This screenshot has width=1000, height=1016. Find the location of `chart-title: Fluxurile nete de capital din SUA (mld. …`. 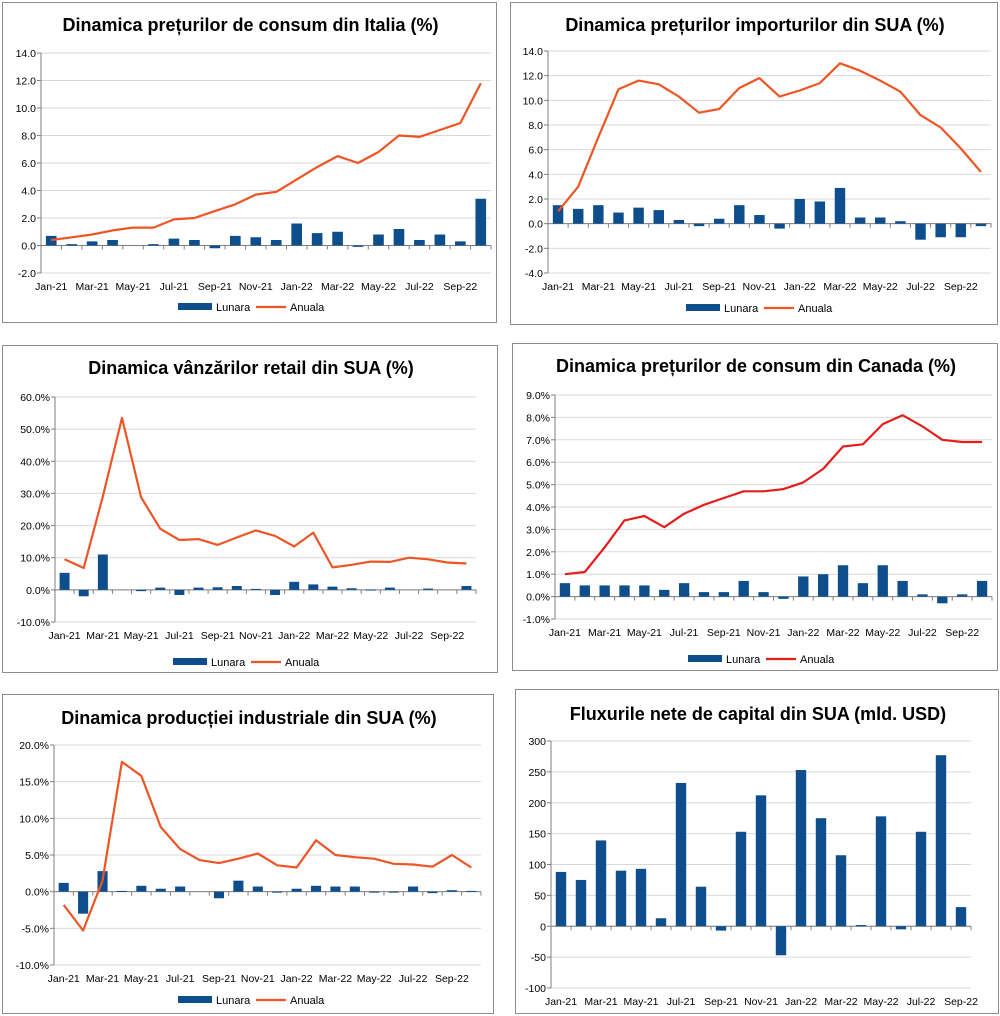

chart-title: Fluxurile nete de capital din SUA (mld. … is located at coordinates (758, 714).